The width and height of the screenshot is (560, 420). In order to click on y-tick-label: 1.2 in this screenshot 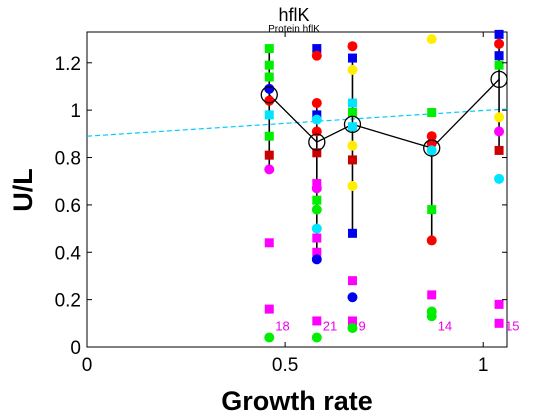, I will do `click(68, 64)`.